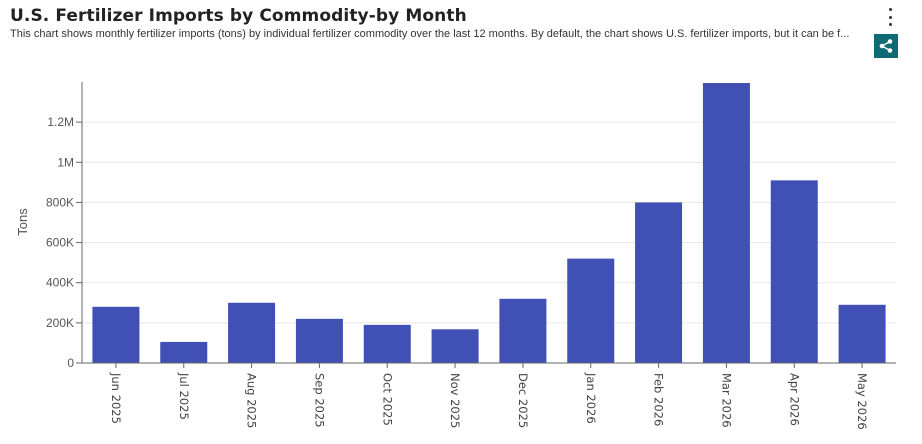  I want to click on x-tick-label: Nov 2025, so click(455, 400).